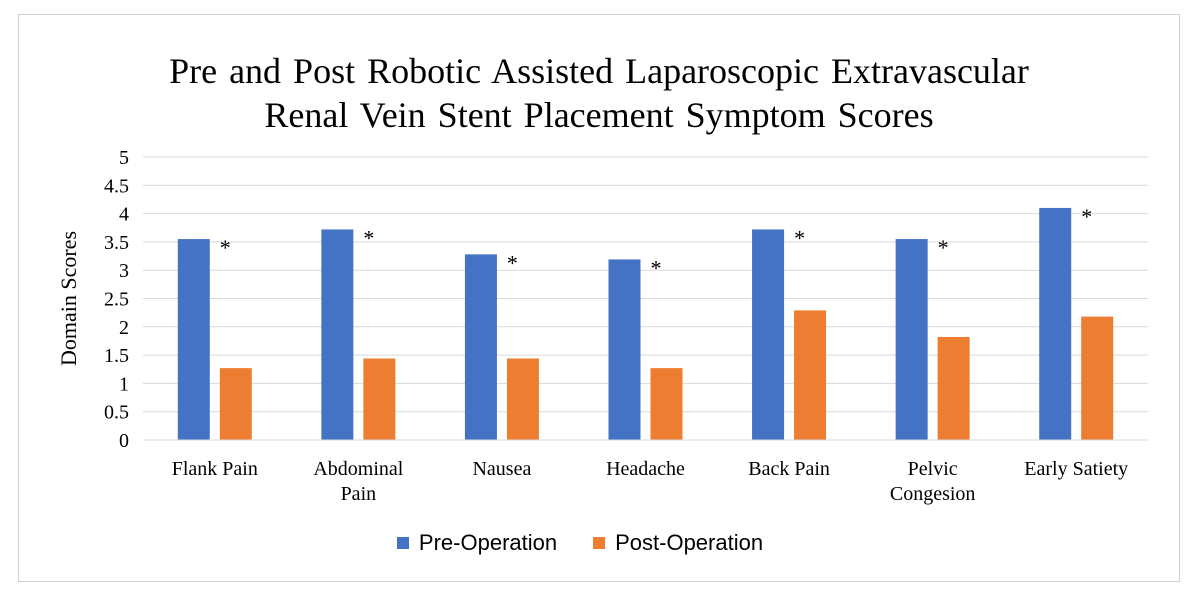  What do you see at coordinates (358, 481) in the screenshot?
I see `x-tick-label-abdominal-pain: Abdominal Pain` at bounding box center [358, 481].